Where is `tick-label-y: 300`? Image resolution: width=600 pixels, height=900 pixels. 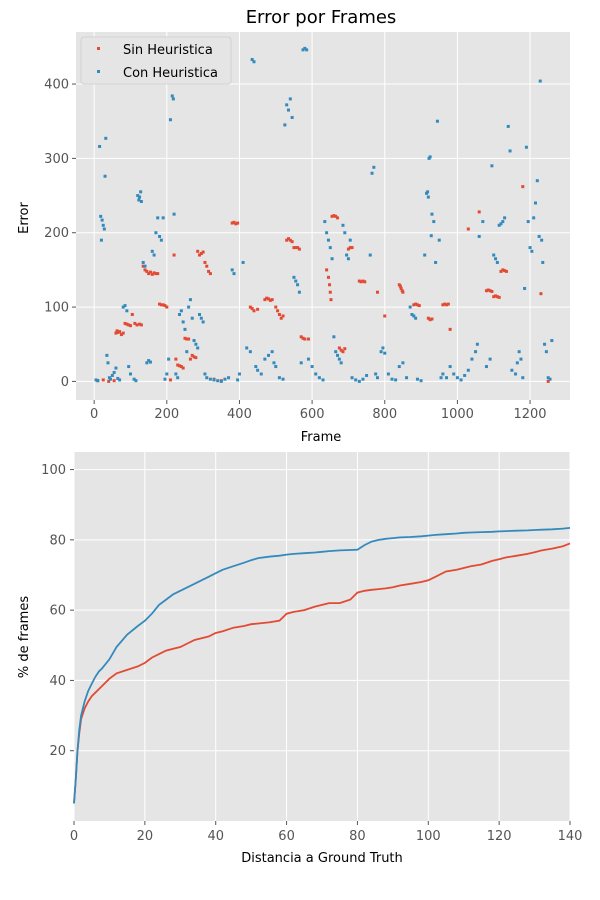 tick-label-y: 300 is located at coordinates (56, 159).